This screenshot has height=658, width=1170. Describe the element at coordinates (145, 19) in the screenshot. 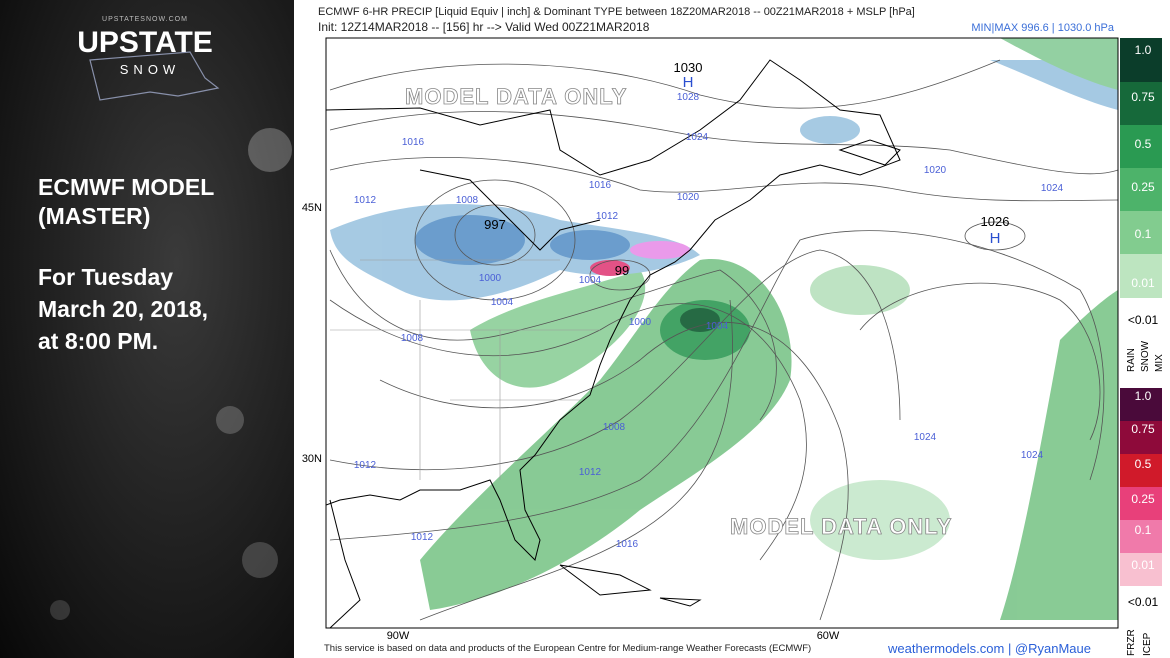

I see `logo-site: UPSTATESNOW.COM` at that location.